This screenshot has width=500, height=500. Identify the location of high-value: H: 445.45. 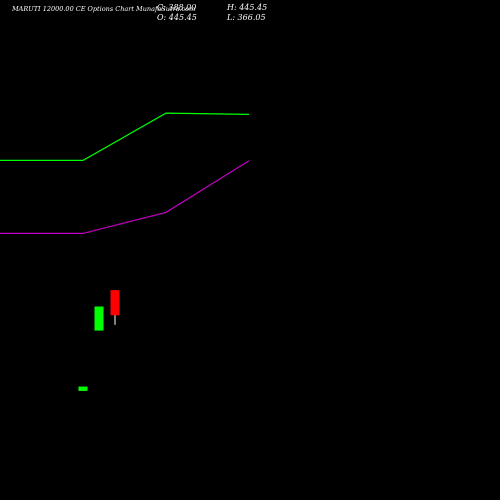
(247, 7).